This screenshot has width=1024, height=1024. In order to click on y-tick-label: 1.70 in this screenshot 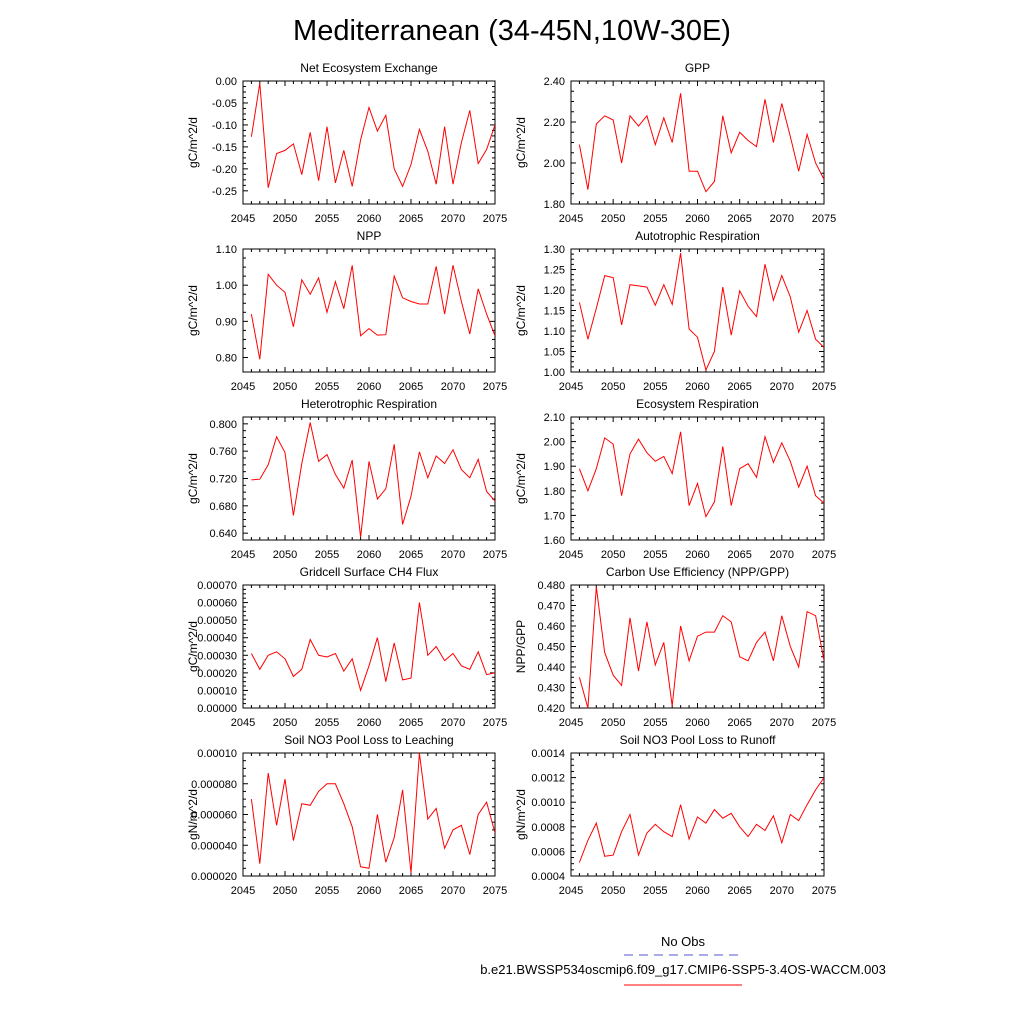, I will do `click(554, 516)`.